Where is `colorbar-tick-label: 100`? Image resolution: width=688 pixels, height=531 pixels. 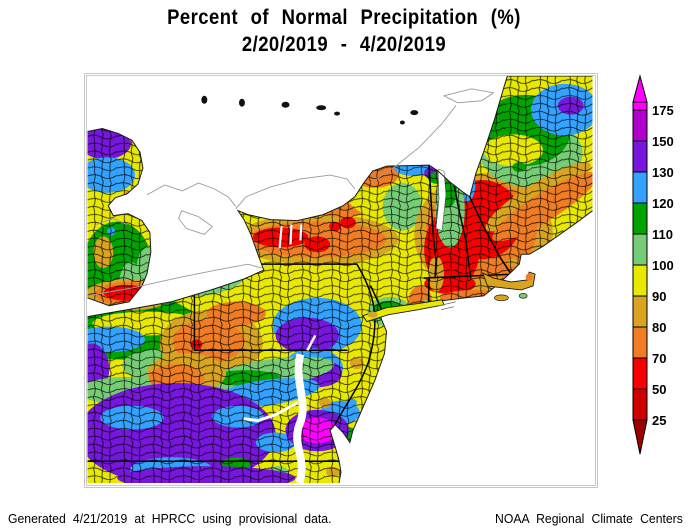
colorbar-tick-label: 100 is located at coordinates (663, 265).